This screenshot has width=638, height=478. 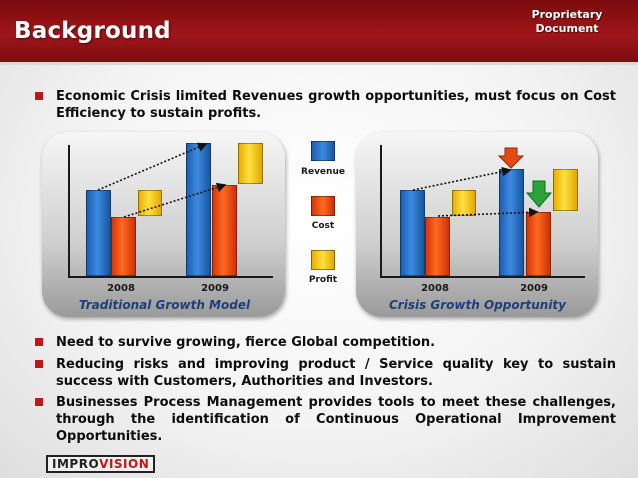 I want to click on diagram-traditional-2008-profit-bar, so click(x=150, y=203).